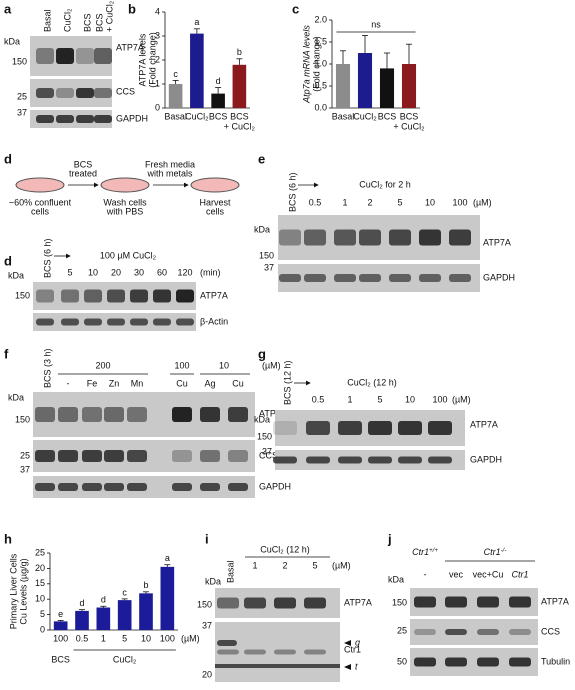 Image resolution: width=575 pixels, height=690 pixels. I want to click on lane-label: BCS, so click(99, 22).